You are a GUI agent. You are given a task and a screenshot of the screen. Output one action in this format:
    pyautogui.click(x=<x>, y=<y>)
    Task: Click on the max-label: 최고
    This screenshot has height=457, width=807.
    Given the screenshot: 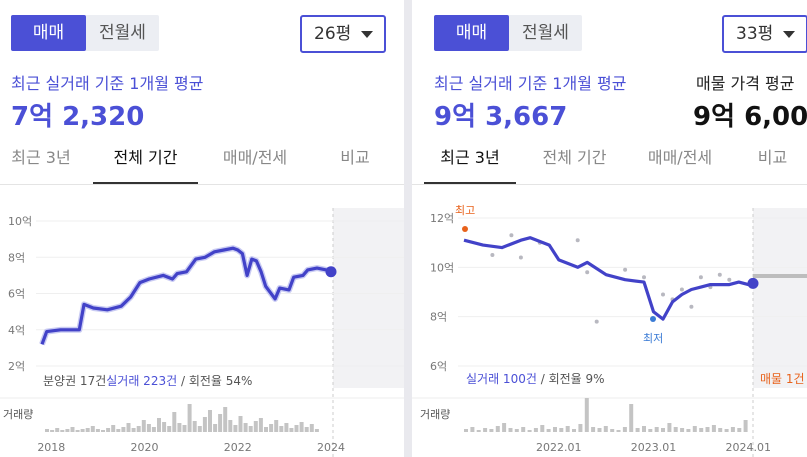 What is the action you would take?
    pyautogui.click(x=465, y=210)
    